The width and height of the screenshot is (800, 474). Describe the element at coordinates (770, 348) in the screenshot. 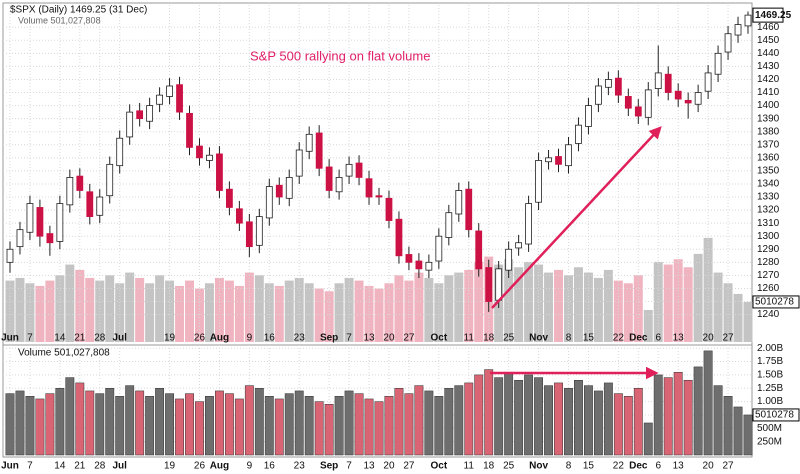

I see `y-tick-label: 2.00B` at that location.